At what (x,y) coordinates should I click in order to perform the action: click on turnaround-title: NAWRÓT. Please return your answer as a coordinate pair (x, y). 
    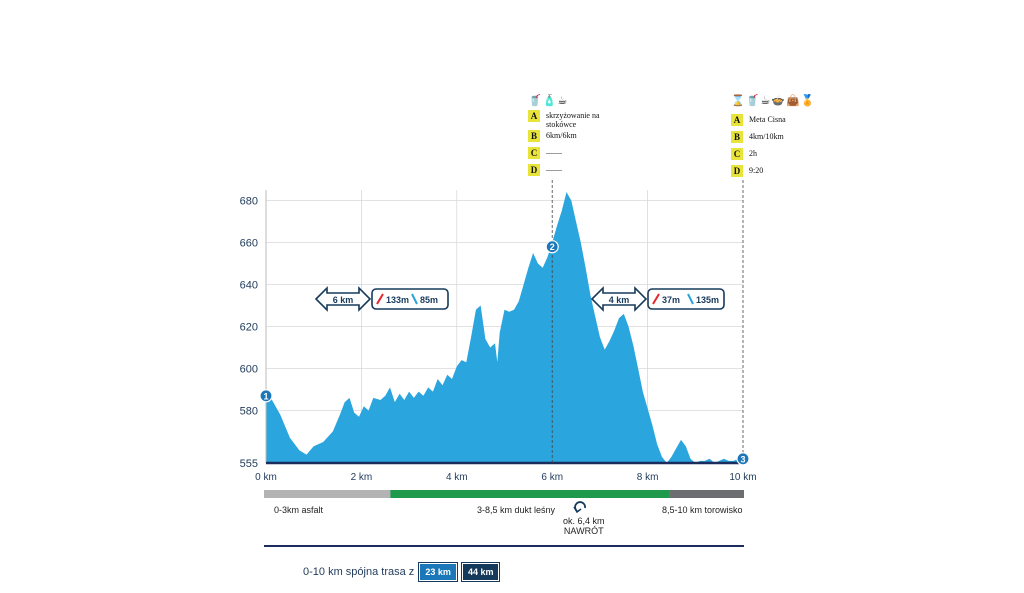
    Looking at the image, I should click on (583, 531).